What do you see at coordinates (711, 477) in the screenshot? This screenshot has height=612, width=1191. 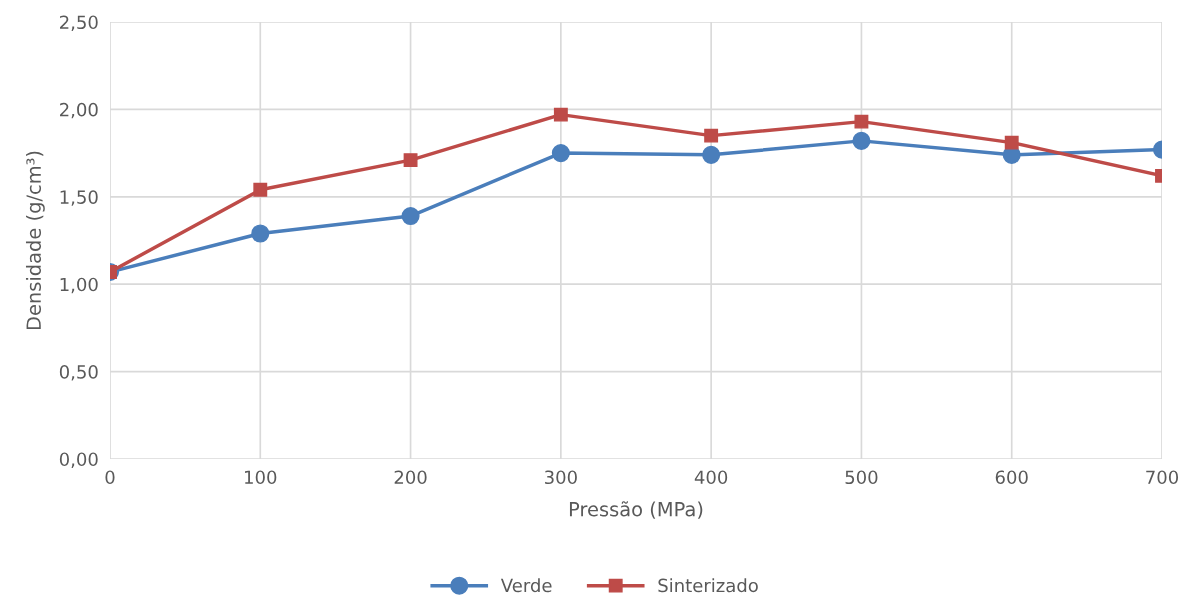 I see `x-tick-label: 400` at bounding box center [711, 477].